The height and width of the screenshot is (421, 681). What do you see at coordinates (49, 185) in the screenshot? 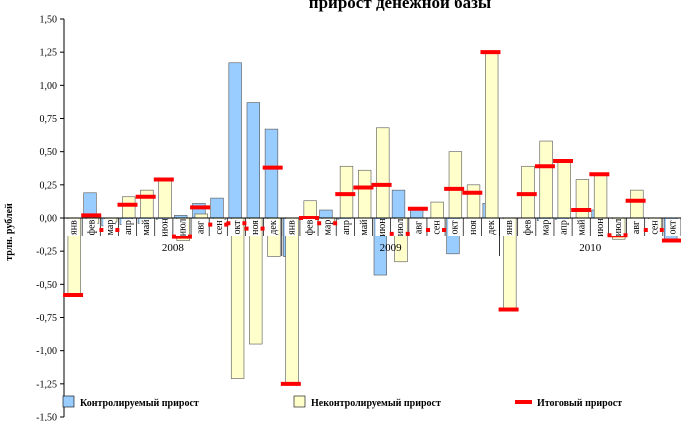
I see `y-tick-label: 0,25` at bounding box center [49, 185].